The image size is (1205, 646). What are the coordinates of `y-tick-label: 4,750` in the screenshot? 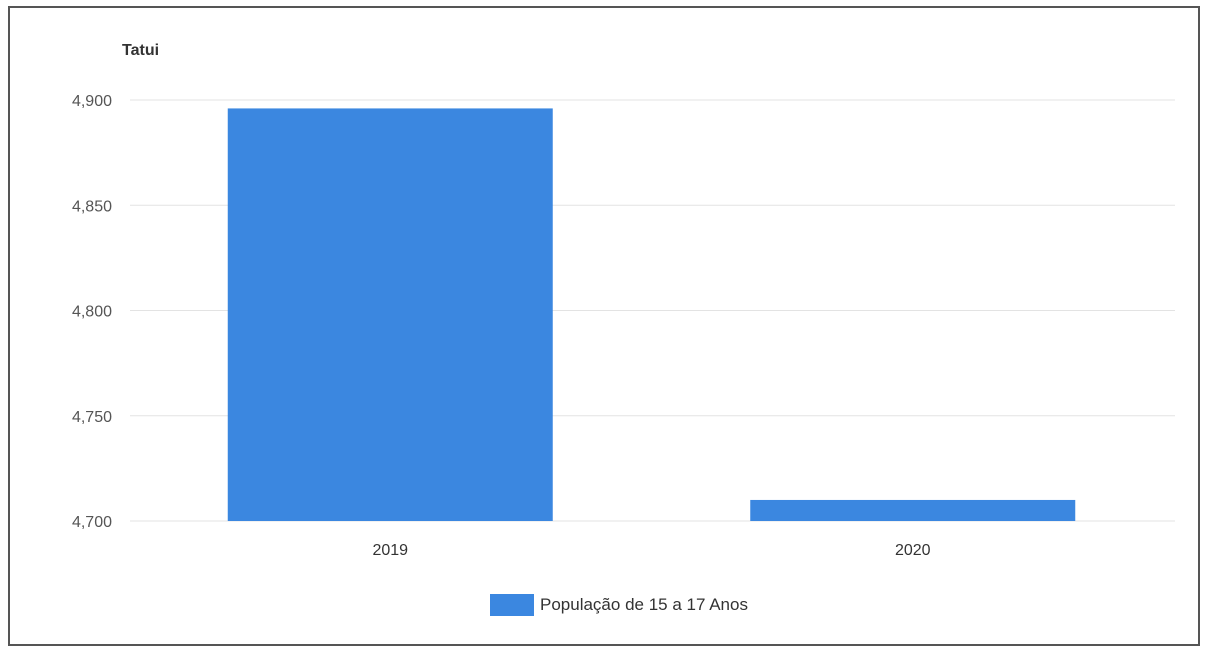 It's located at (92, 417).